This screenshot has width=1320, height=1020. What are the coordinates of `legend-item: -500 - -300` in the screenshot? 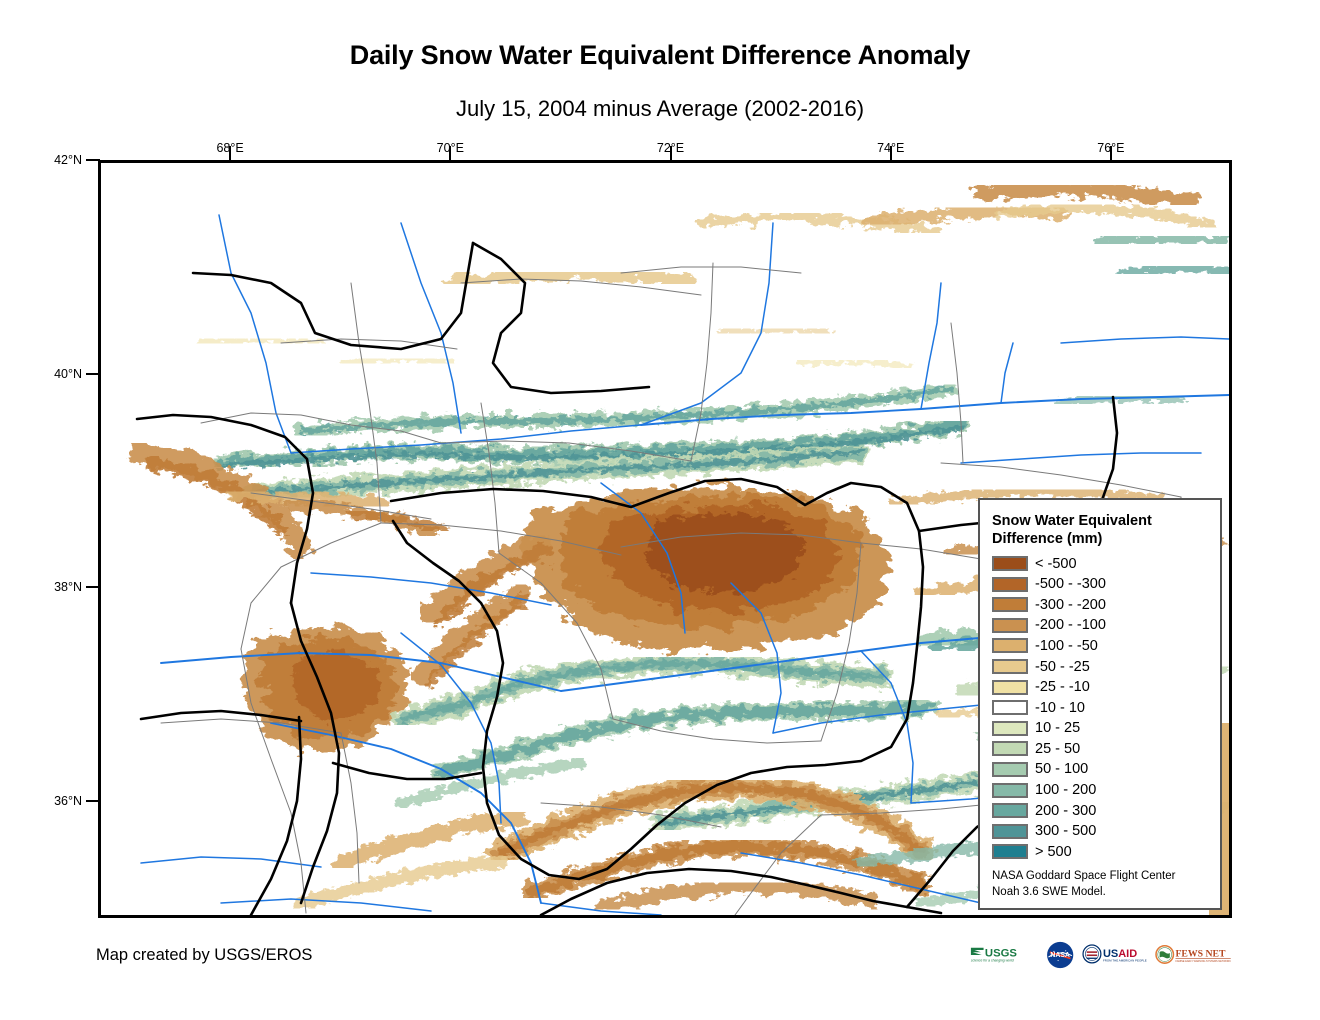 It's located at (1101, 584).